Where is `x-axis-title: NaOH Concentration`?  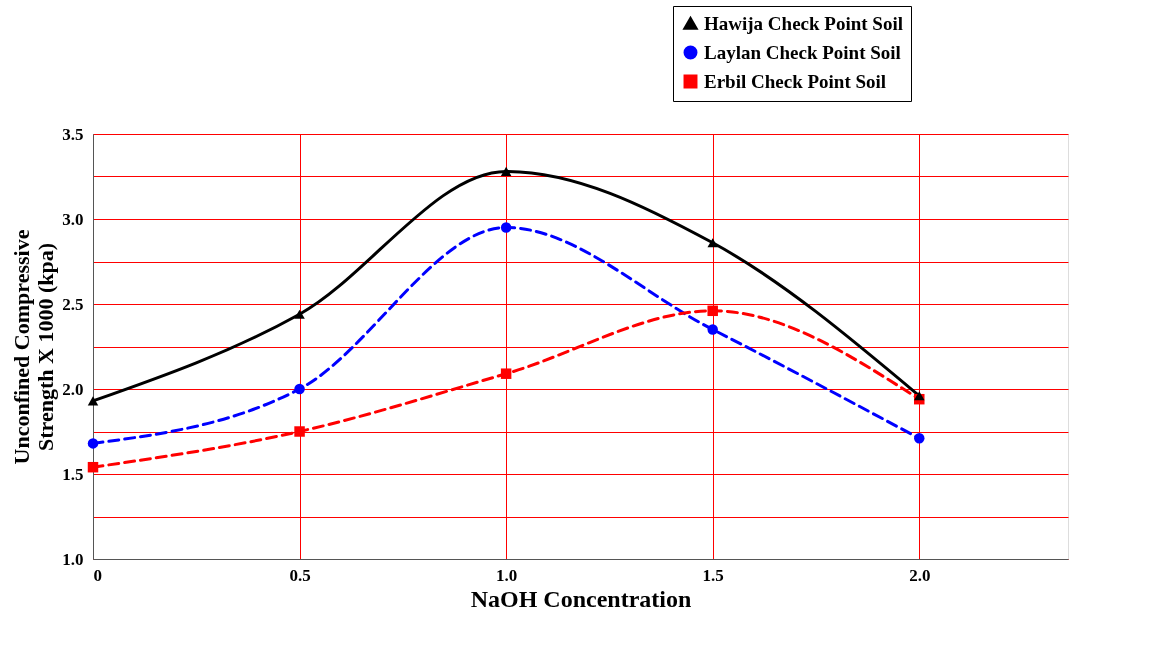 x-axis-title: NaOH Concentration is located at coordinates (581, 598).